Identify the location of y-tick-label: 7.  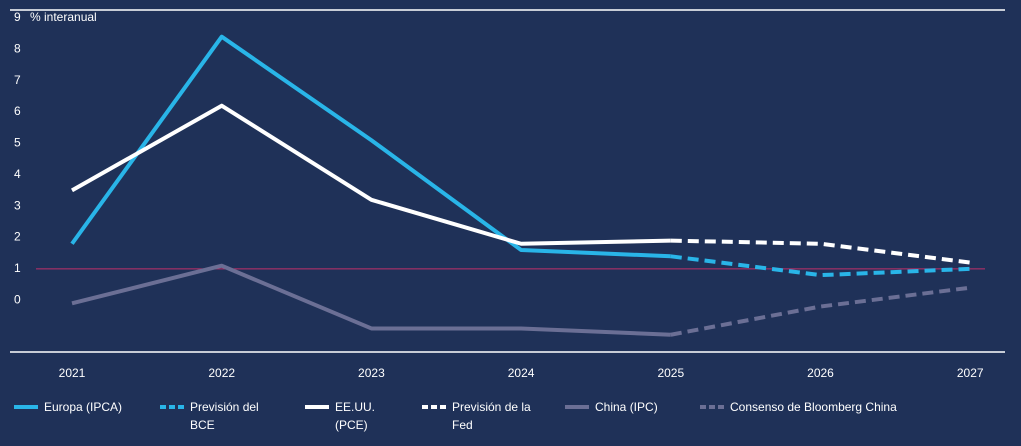
(17, 80).